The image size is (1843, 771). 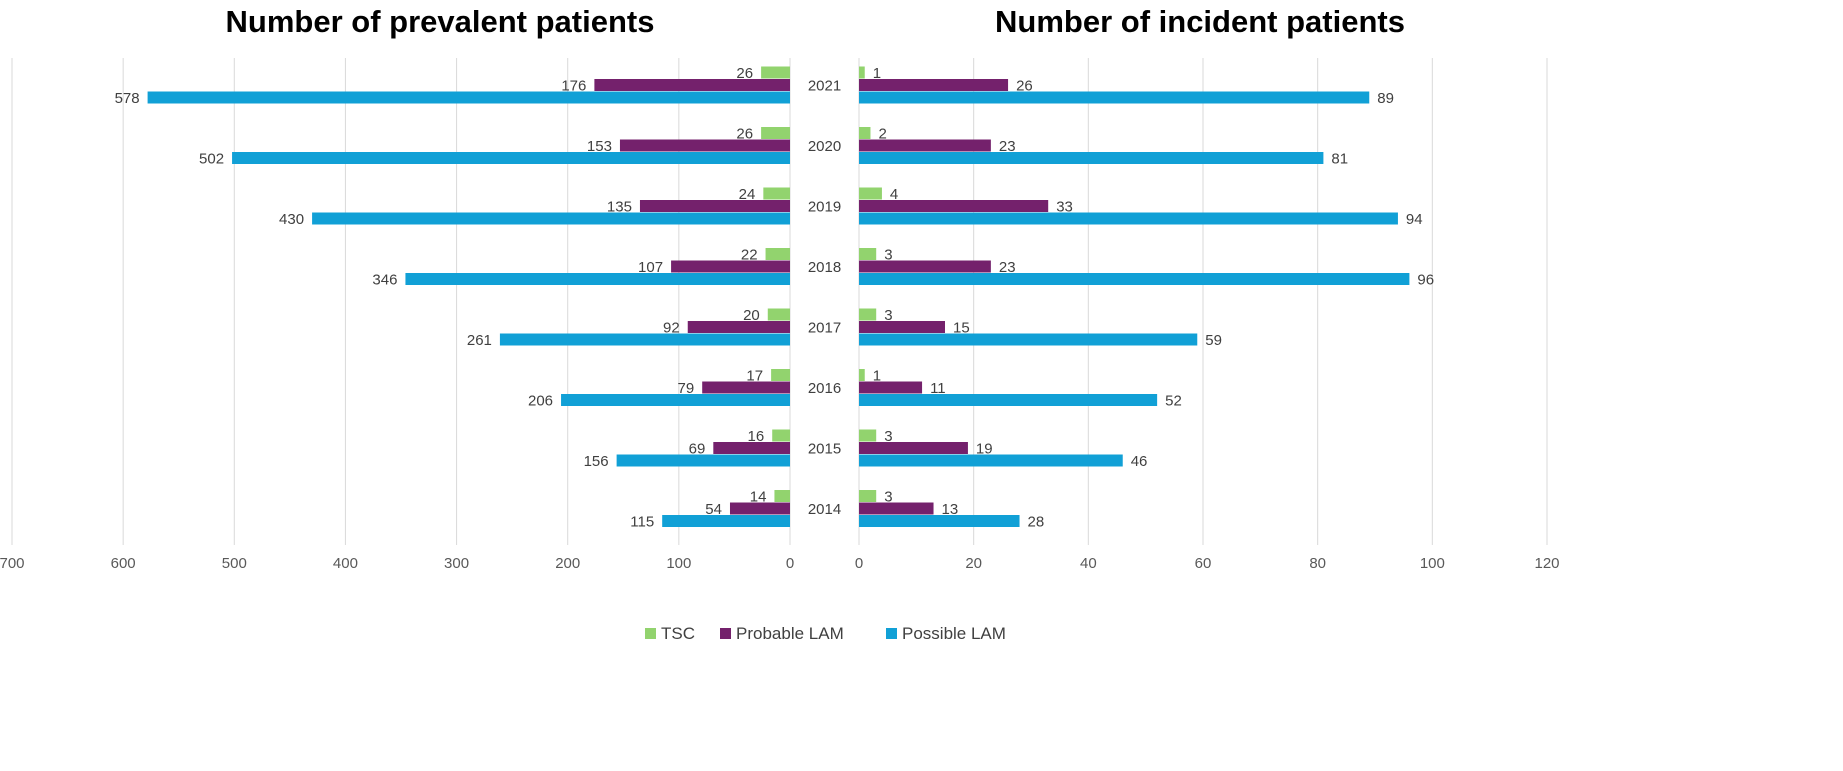 What do you see at coordinates (650, 633) in the screenshot?
I see `legend-swatch-tsc` at bounding box center [650, 633].